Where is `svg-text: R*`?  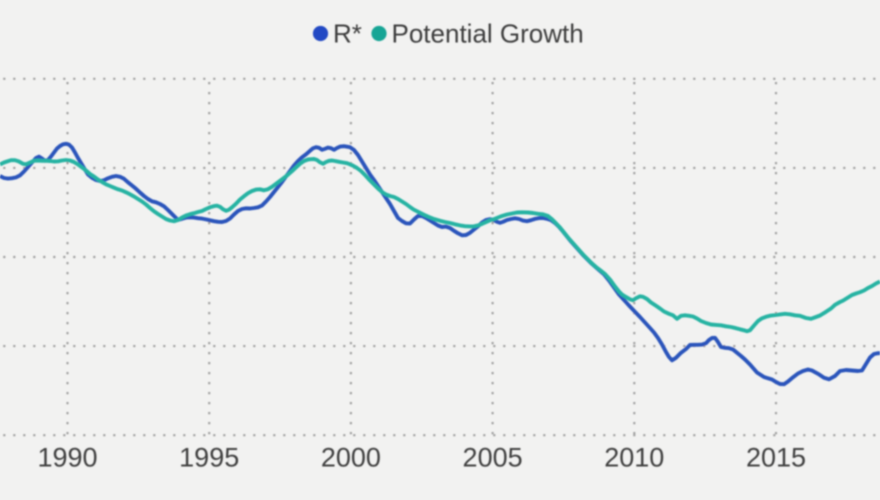 svg-text: R* is located at coordinates (347, 34).